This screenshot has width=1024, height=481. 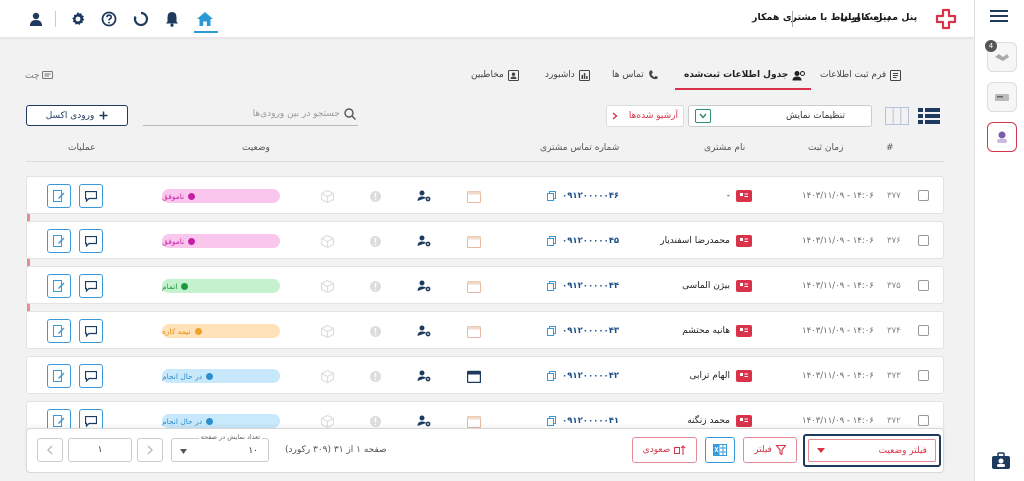 I want to click on header-ops: عملیات, so click(x=82, y=148).